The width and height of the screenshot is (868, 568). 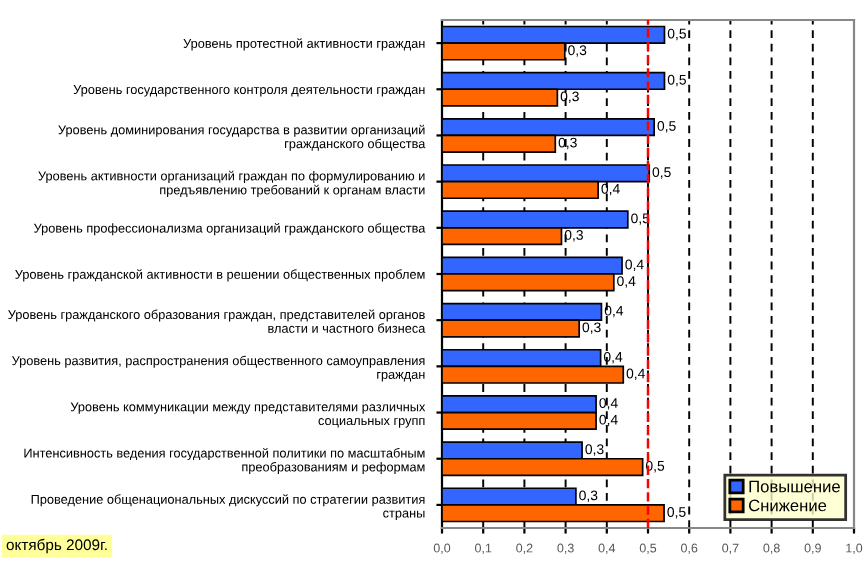 I want to click on legend-label: Снижение, so click(x=788, y=505).